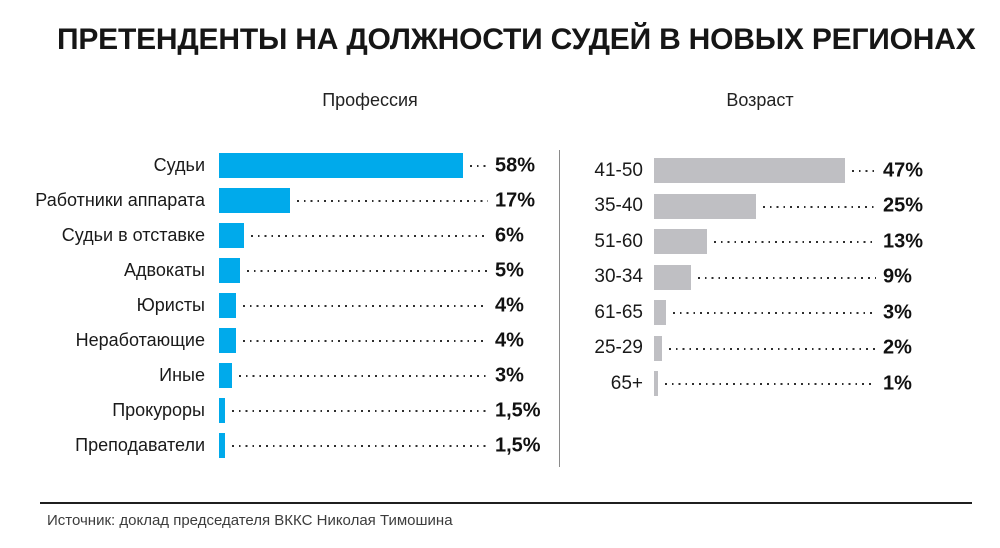 The image size is (1000, 548). I want to click on chart-row: 51-60 13%, so click(780, 242).